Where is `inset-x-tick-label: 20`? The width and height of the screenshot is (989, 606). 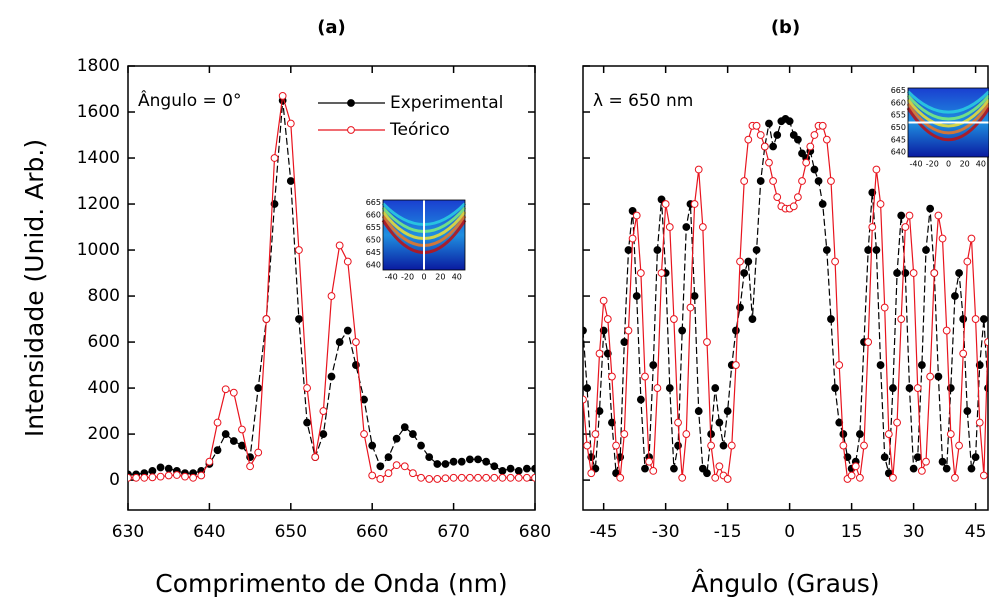
inset-x-tick-label: 20 is located at coordinates (440, 277).